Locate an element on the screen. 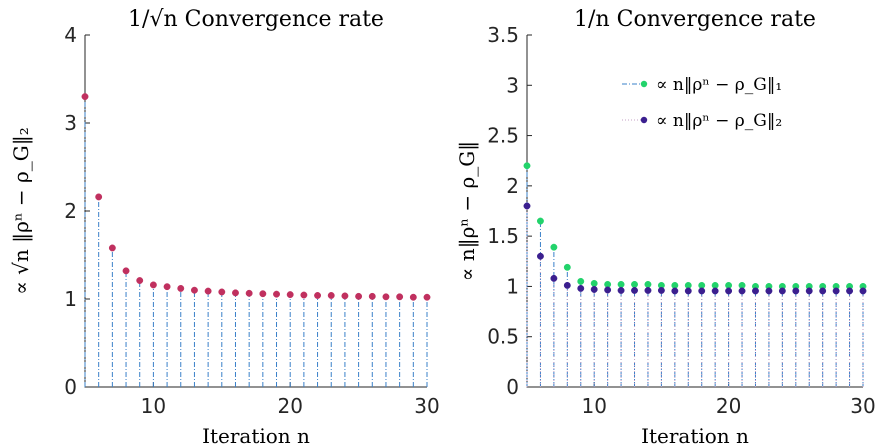 The width and height of the screenshot is (878, 446). y-axis-label: ∝ n‖ρⁿ − ρ_G‖ is located at coordinates (467, 211).